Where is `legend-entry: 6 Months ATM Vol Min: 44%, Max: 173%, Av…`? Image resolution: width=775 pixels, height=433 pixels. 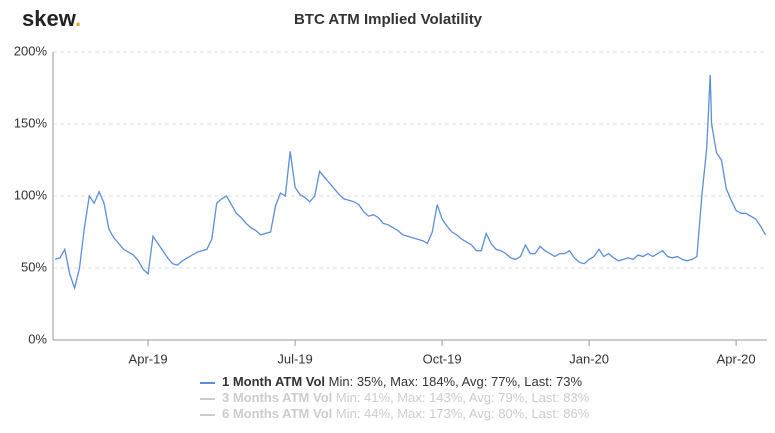 legend-entry: 6 Months ATM Vol Min: 44%, Max: 173%, Av… is located at coordinates (406, 413).